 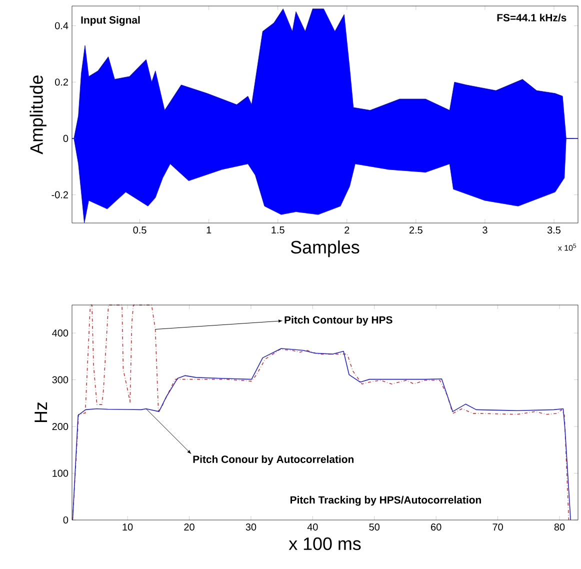 I want to click on y-tick-label: 400, so click(x=60, y=333).